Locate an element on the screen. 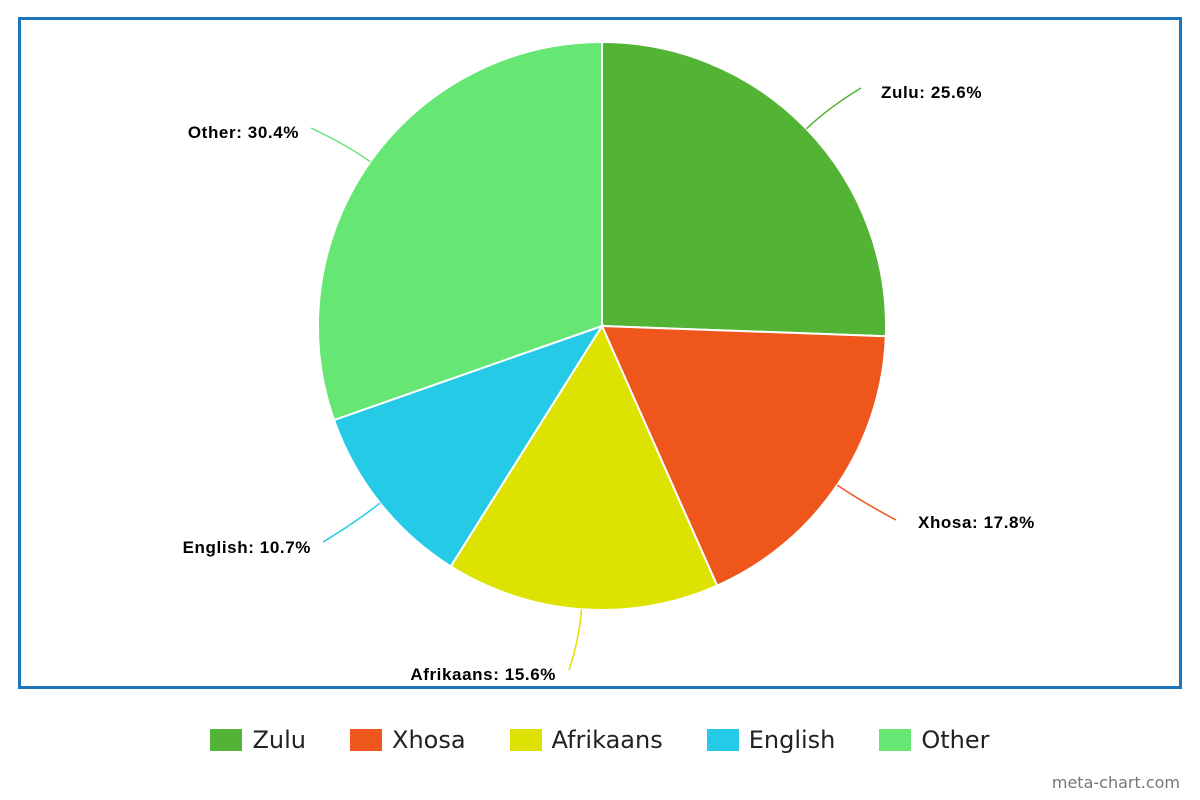 The height and width of the screenshot is (800, 1200). legend: Zulu Xhosa Afrikaans English Other is located at coordinates (600, 740).